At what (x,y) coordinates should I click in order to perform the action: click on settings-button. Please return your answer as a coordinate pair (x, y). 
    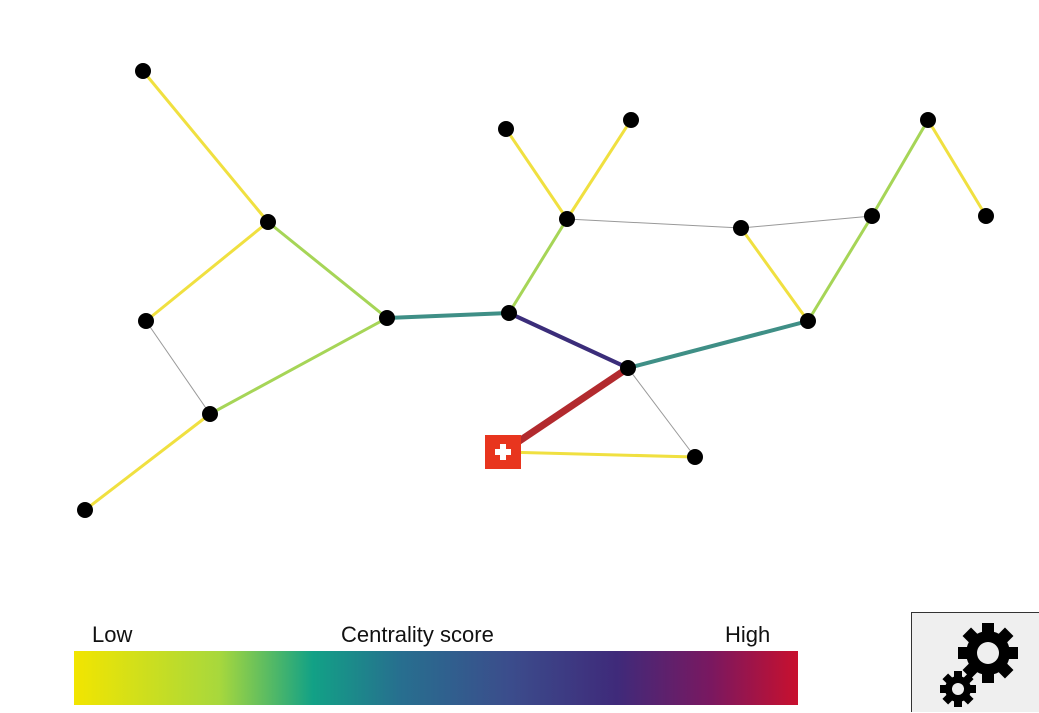
    Looking at the image, I should click on (975, 662).